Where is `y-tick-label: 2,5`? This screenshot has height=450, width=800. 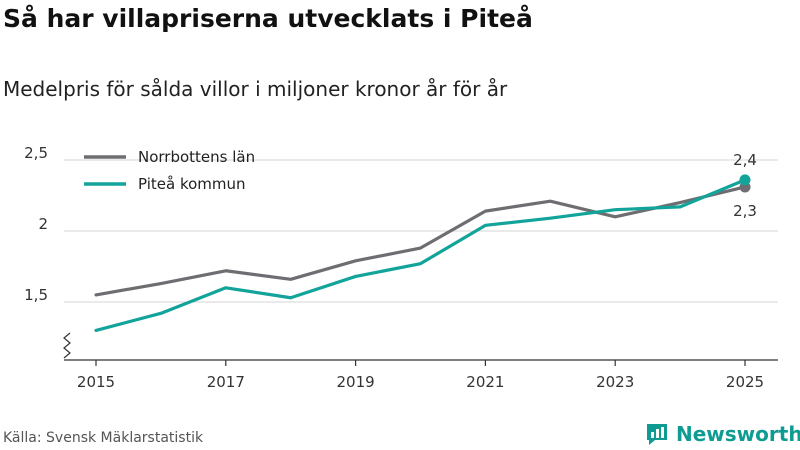
y-tick-label: 2,5 is located at coordinates (36, 153).